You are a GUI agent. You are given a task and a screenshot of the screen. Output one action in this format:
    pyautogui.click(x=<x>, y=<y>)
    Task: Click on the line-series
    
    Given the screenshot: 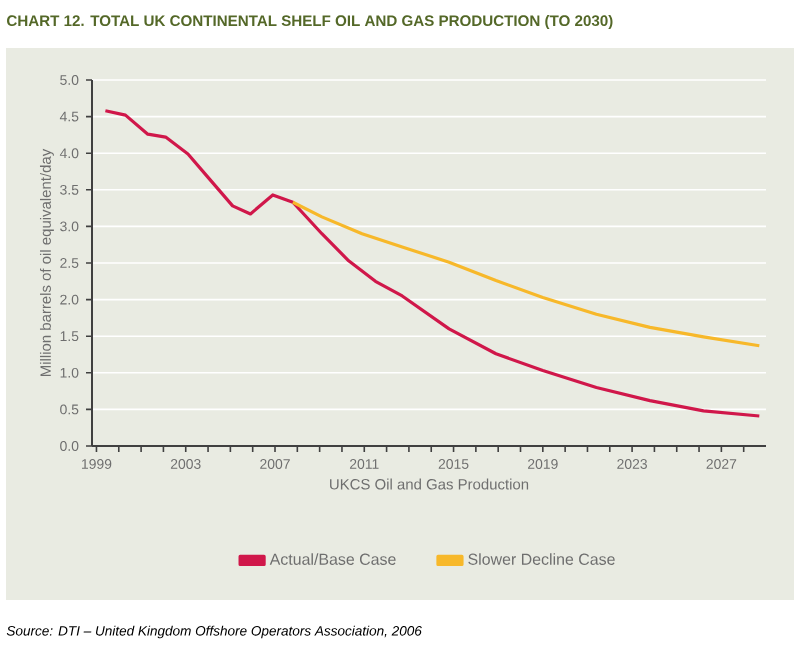 What is the action you would take?
    pyautogui.click(x=526, y=274)
    